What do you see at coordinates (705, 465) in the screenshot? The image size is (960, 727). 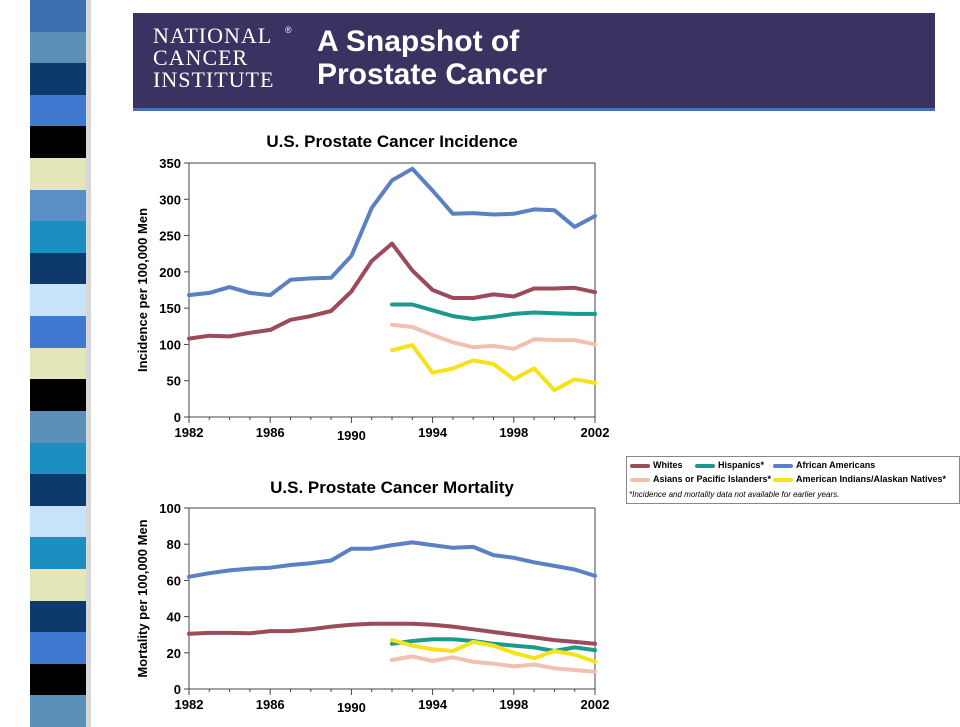 I see `legend-swatch-hispanics` at bounding box center [705, 465].